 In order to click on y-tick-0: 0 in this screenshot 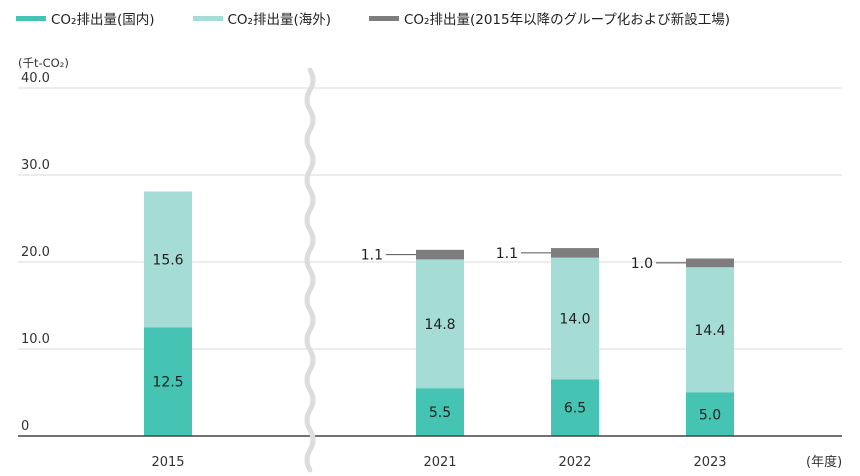, I will do `click(25, 426)`.